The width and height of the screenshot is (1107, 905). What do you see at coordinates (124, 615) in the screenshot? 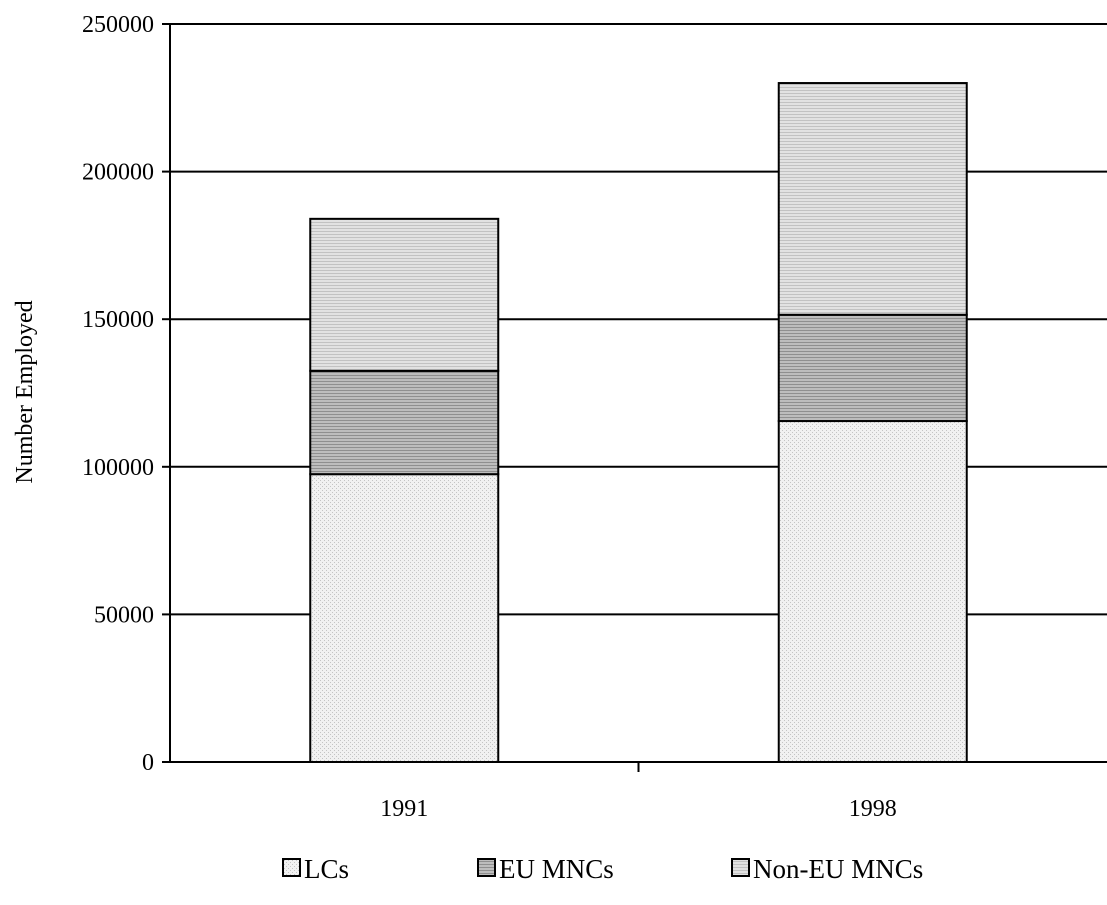
I see `y-tick-label: 50000` at bounding box center [124, 615].